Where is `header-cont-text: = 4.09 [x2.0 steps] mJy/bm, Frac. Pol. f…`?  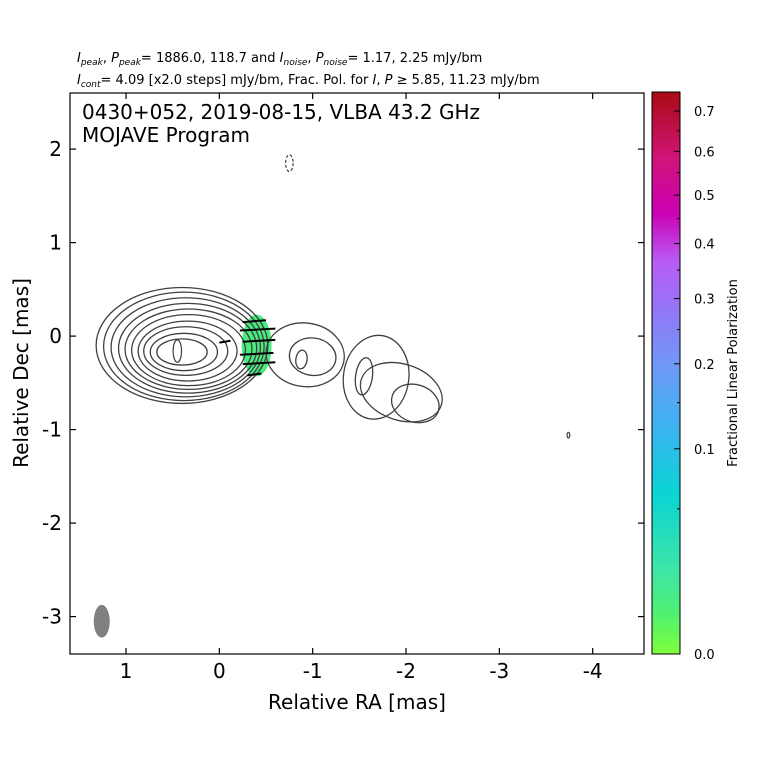
header-cont-text: = 4.09 [x2.0 steps] mJy/bm, Frac. Pol. f… is located at coordinates (237, 80).